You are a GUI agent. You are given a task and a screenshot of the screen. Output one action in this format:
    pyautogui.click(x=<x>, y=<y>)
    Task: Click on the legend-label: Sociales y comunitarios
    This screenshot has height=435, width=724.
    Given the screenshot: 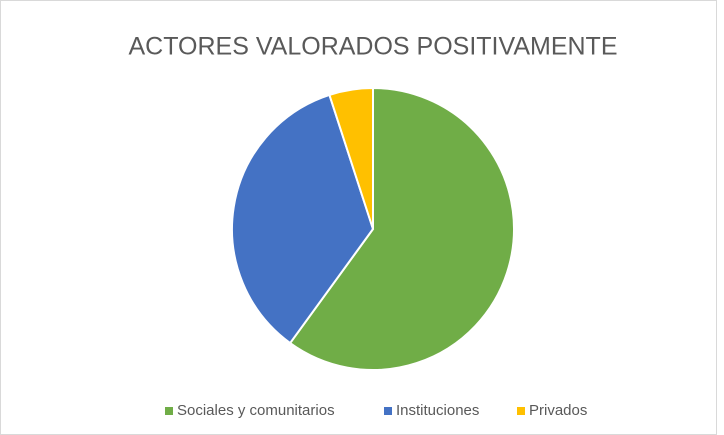 What is the action you would take?
    pyautogui.click(x=256, y=410)
    